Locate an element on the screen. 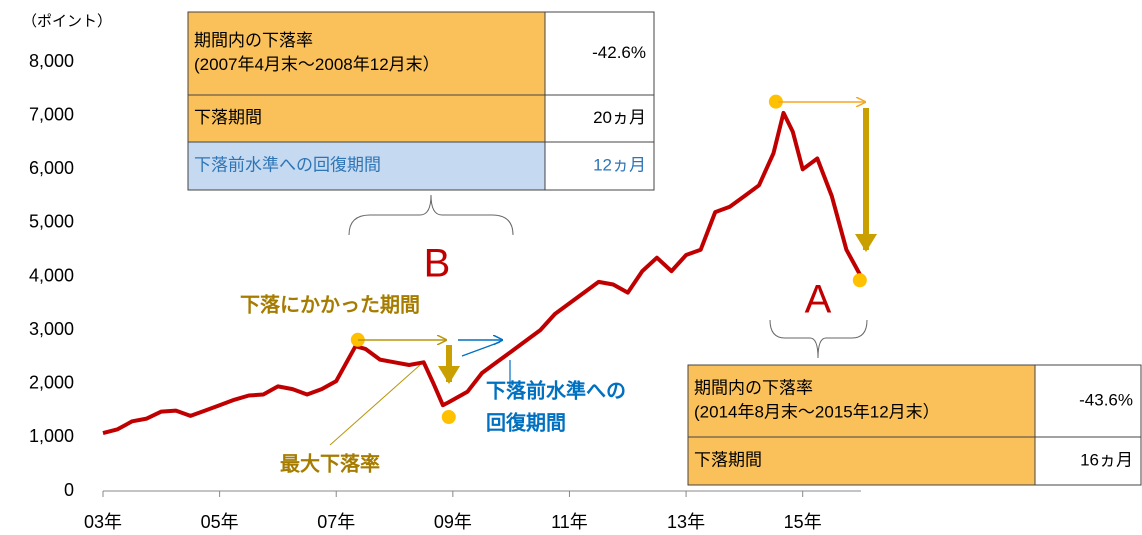 This screenshot has width=1142, height=535. x-tick-label: 03年 is located at coordinates (103, 522).